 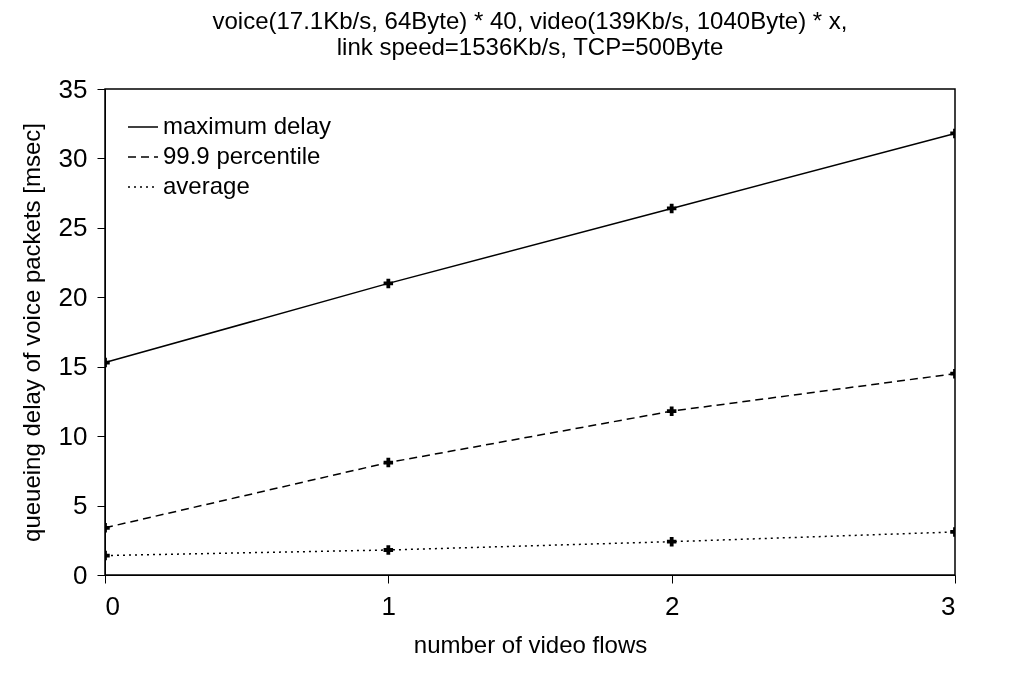 What do you see at coordinates (672, 605) in the screenshot?
I see `x-tick-label: 2` at bounding box center [672, 605].